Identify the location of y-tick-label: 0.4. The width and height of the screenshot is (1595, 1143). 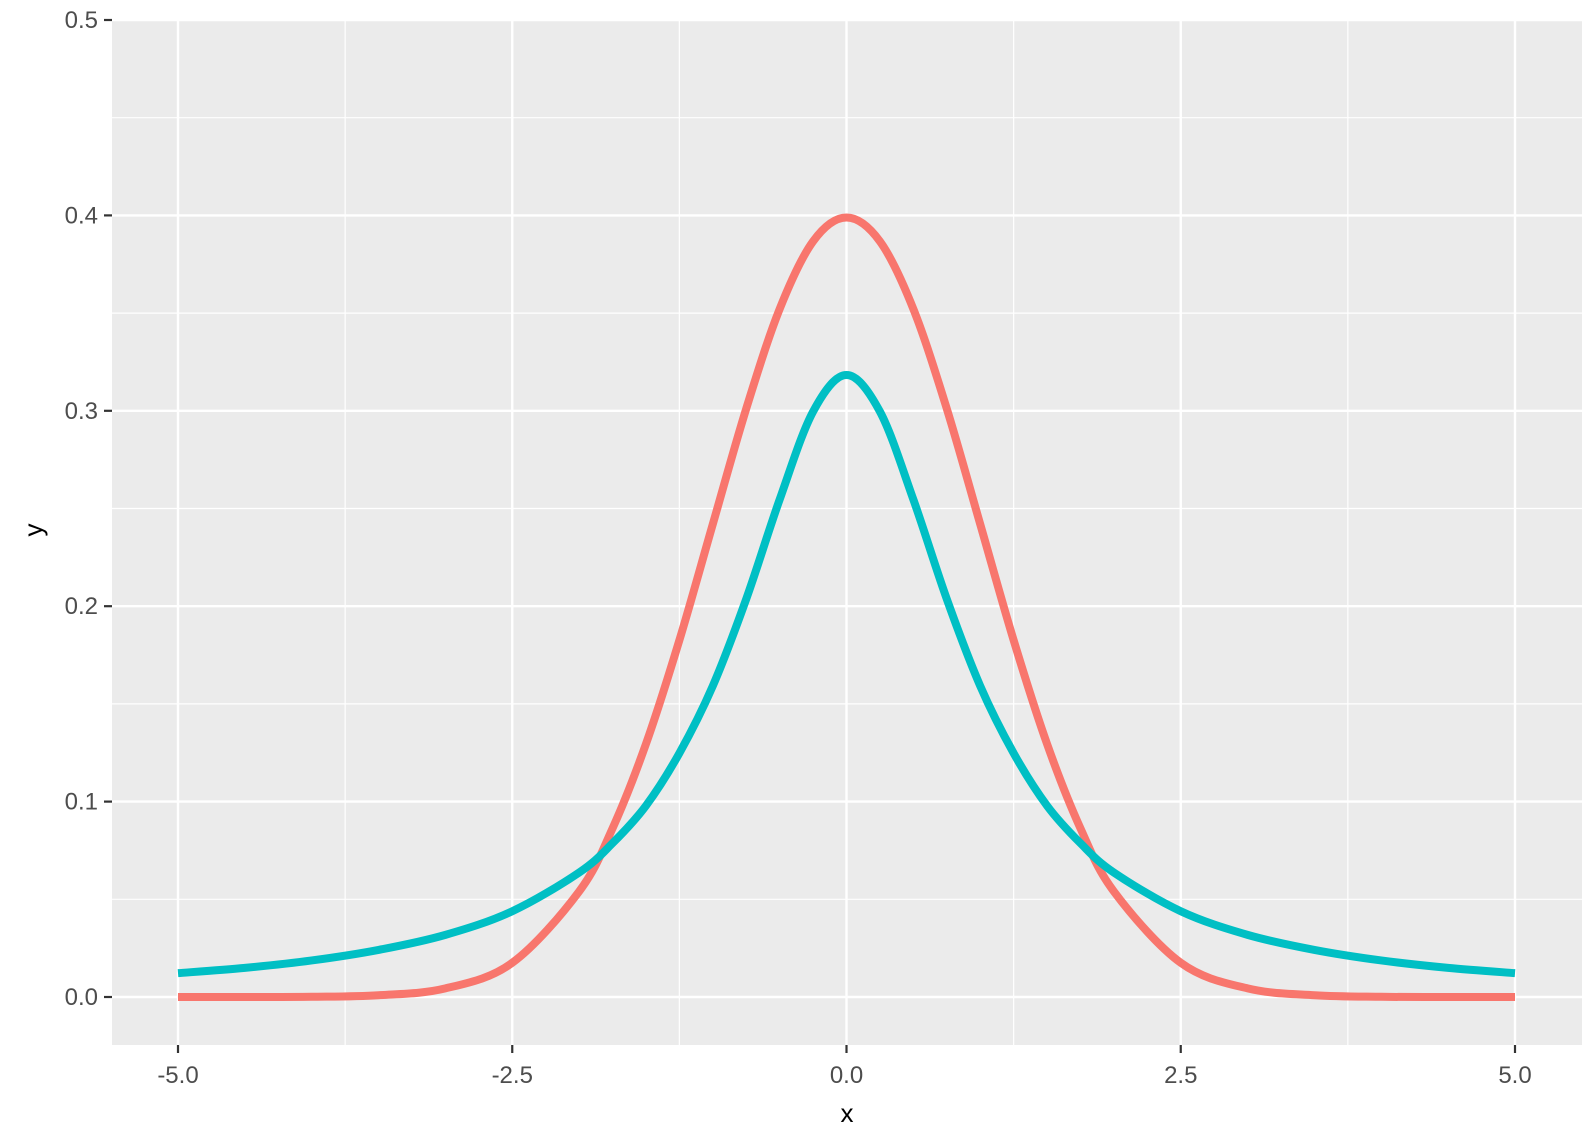
(81, 215).